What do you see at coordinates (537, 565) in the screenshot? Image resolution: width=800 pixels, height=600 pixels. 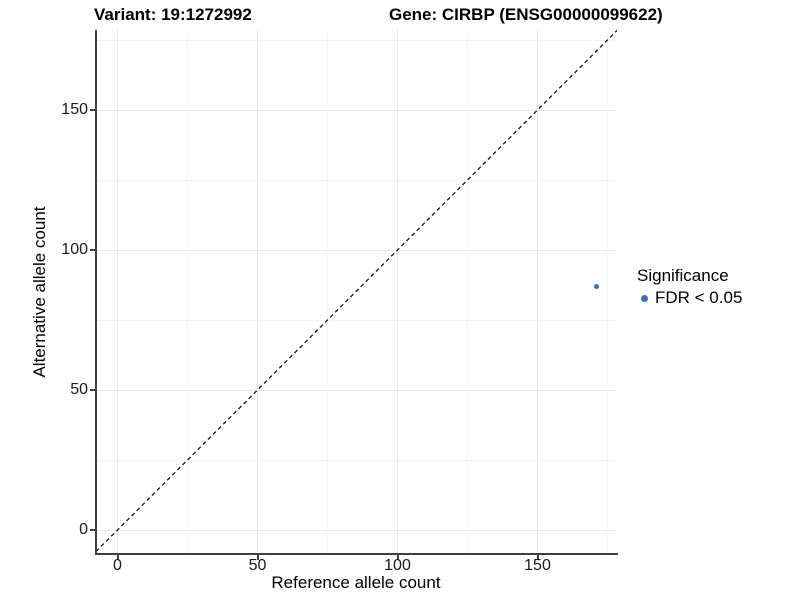 I see `x-tick-label: 150` at bounding box center [537, 565].